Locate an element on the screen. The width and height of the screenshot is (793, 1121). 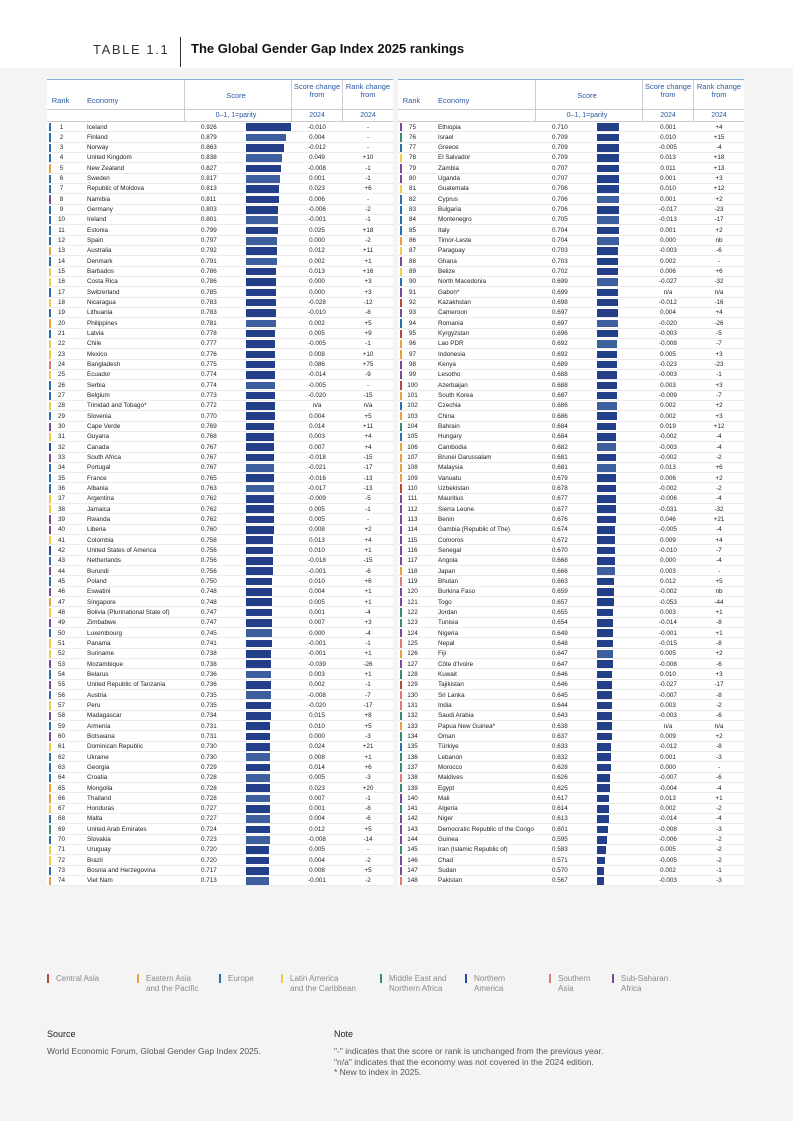
rank-change-cell: nb is located at coordinates (719, 241).